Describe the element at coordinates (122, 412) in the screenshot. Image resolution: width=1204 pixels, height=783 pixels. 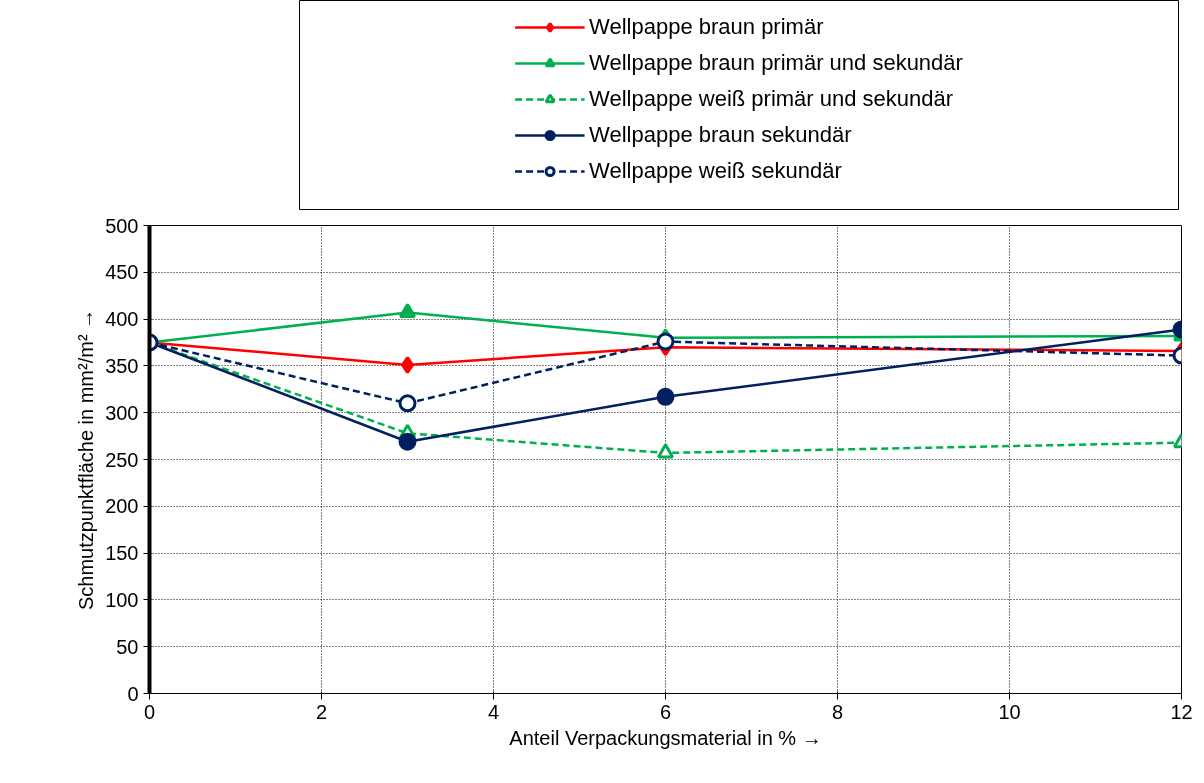
I see `y-tick-label: 300` at that location.